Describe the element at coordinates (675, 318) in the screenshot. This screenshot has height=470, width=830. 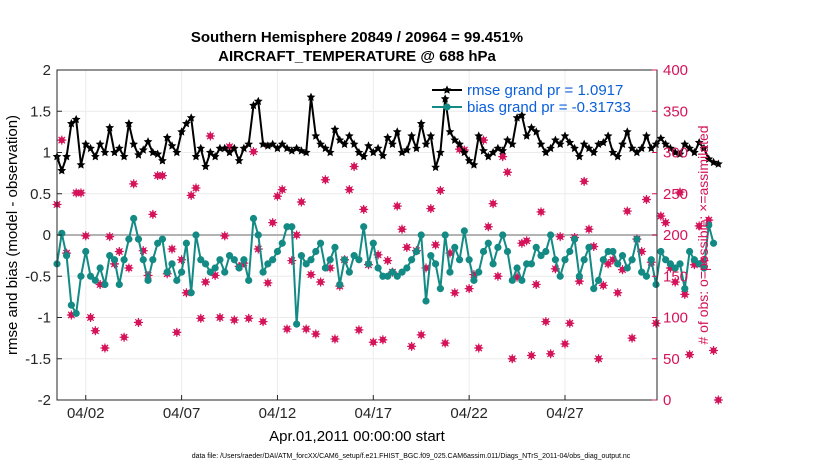
I see `right-tick-label: 100` at that location.